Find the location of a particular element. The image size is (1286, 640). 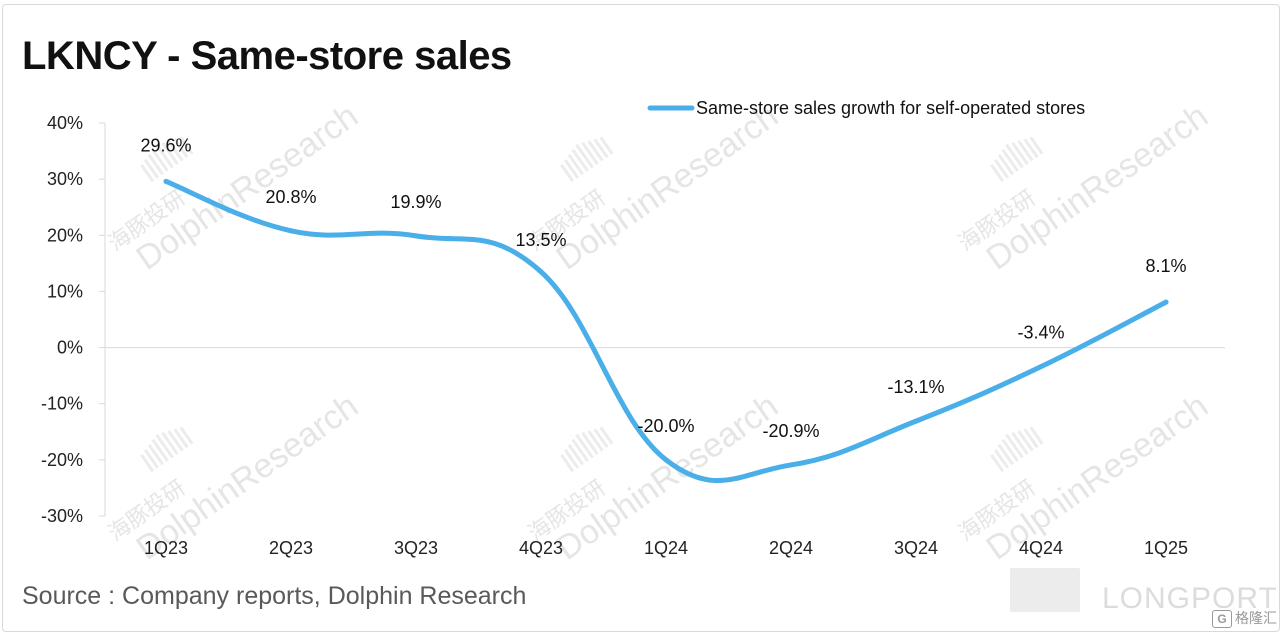

gelonghui-badge: G 格隆汇 is located at coordinates (1244, 618).